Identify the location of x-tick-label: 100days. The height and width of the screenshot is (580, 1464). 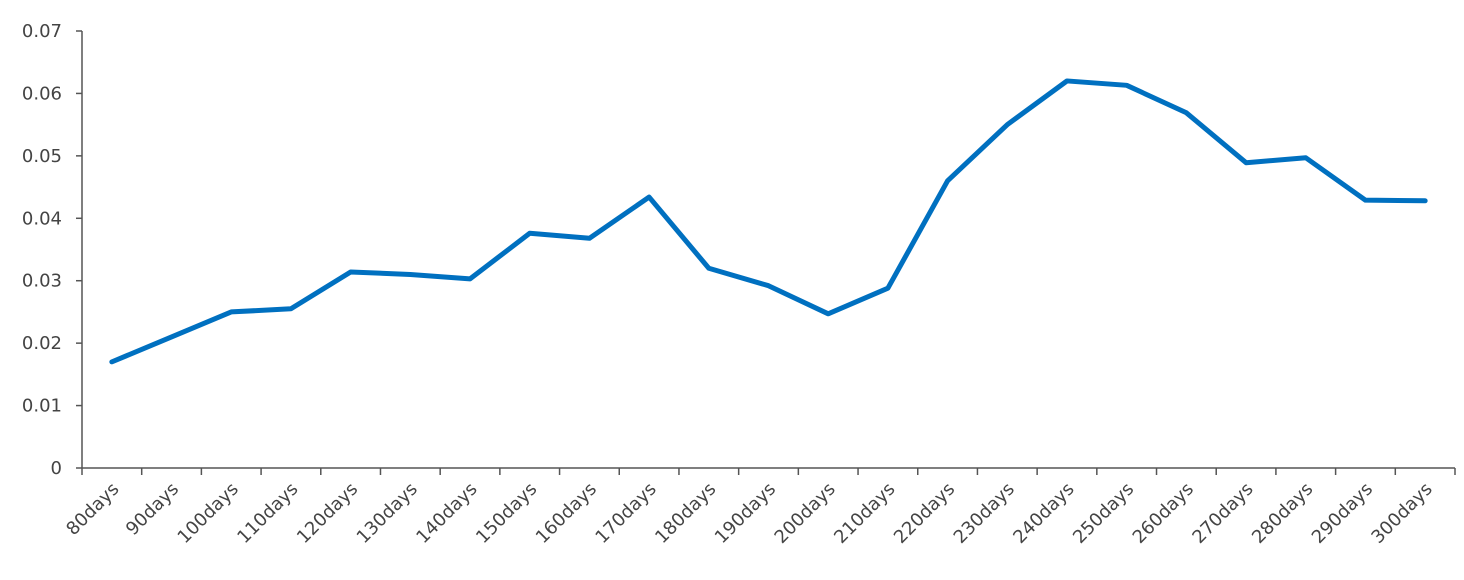
(208, 513).